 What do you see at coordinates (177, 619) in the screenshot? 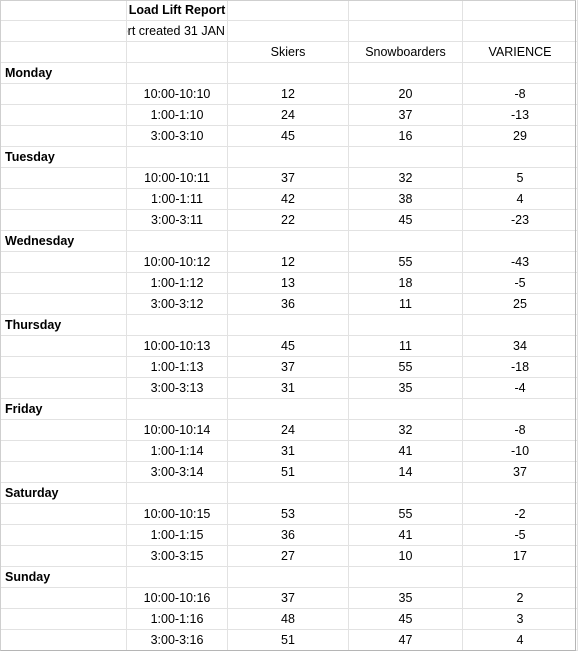
I see `time-slot-cell: 1:00-1:16` at bounding box center [177, 619].